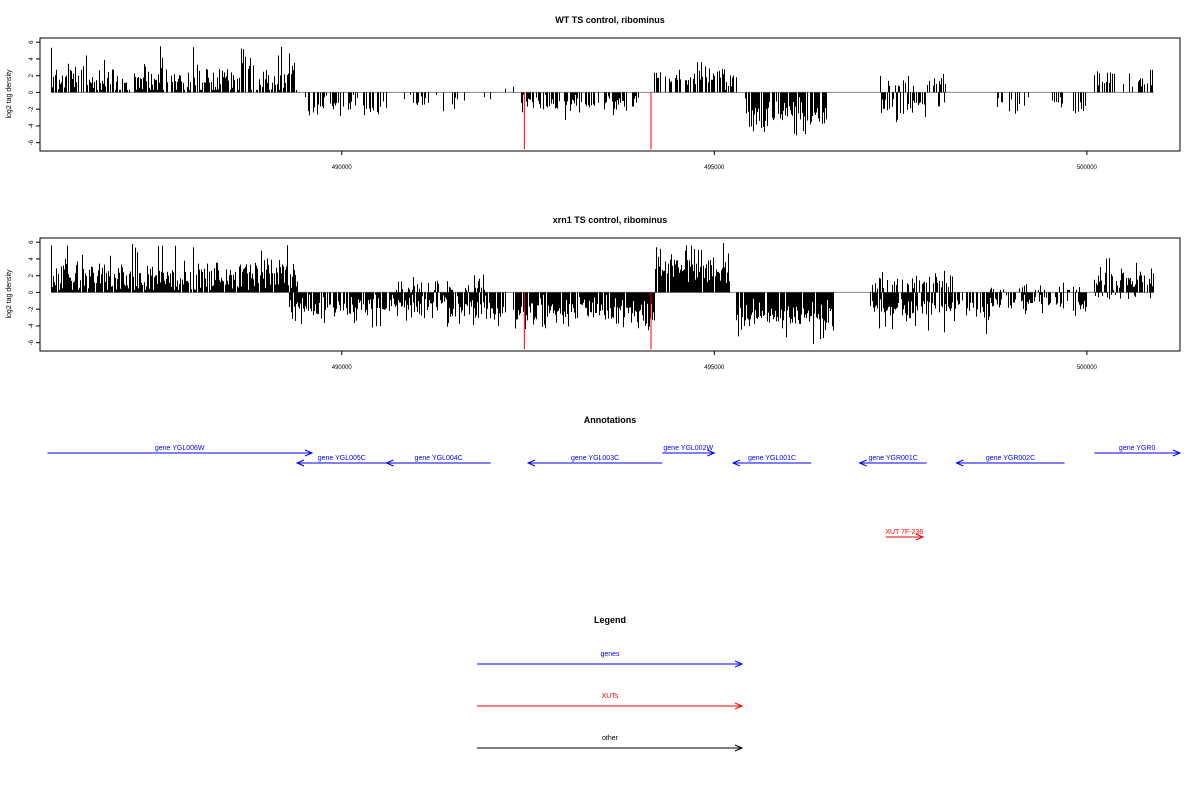  What do you see at coordinates (715, 161) in the screenshot?
I see `wt-x-axis: 490000 495000 500000` at bounding box center [715, 161].